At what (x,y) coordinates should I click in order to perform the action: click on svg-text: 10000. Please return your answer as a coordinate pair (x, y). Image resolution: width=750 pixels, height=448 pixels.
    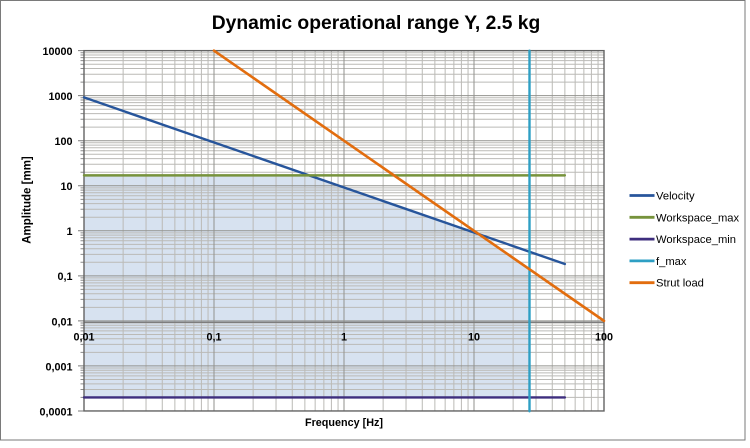
    Looking at the image, I should click on (57, 52).